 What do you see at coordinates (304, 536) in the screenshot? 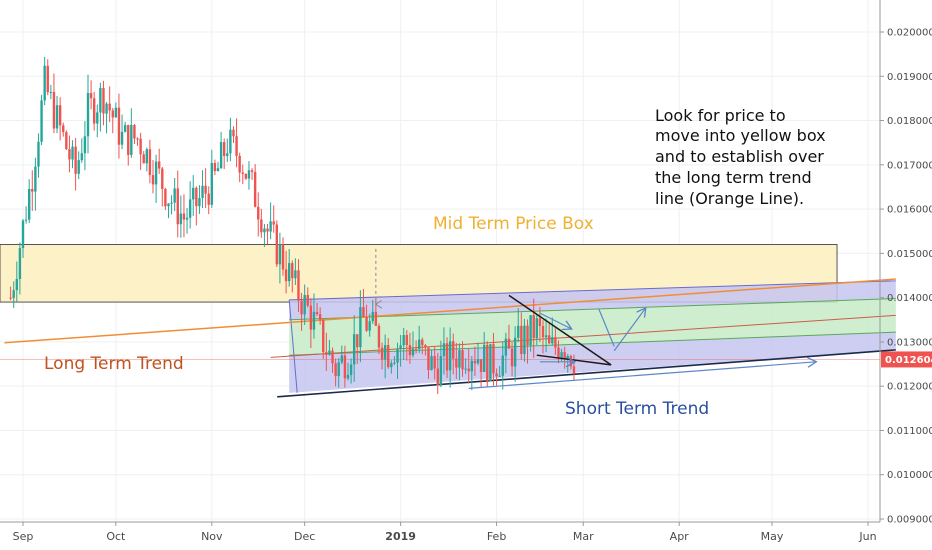
I see `x-tick-label-3: Dec` at bounding box center [304, 536].